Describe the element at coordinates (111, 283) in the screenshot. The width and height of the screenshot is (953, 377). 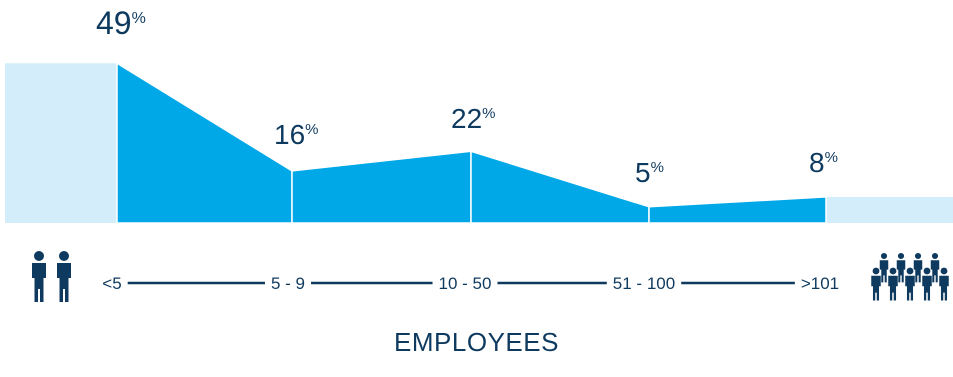
I see `tick-label: <5` at that location.